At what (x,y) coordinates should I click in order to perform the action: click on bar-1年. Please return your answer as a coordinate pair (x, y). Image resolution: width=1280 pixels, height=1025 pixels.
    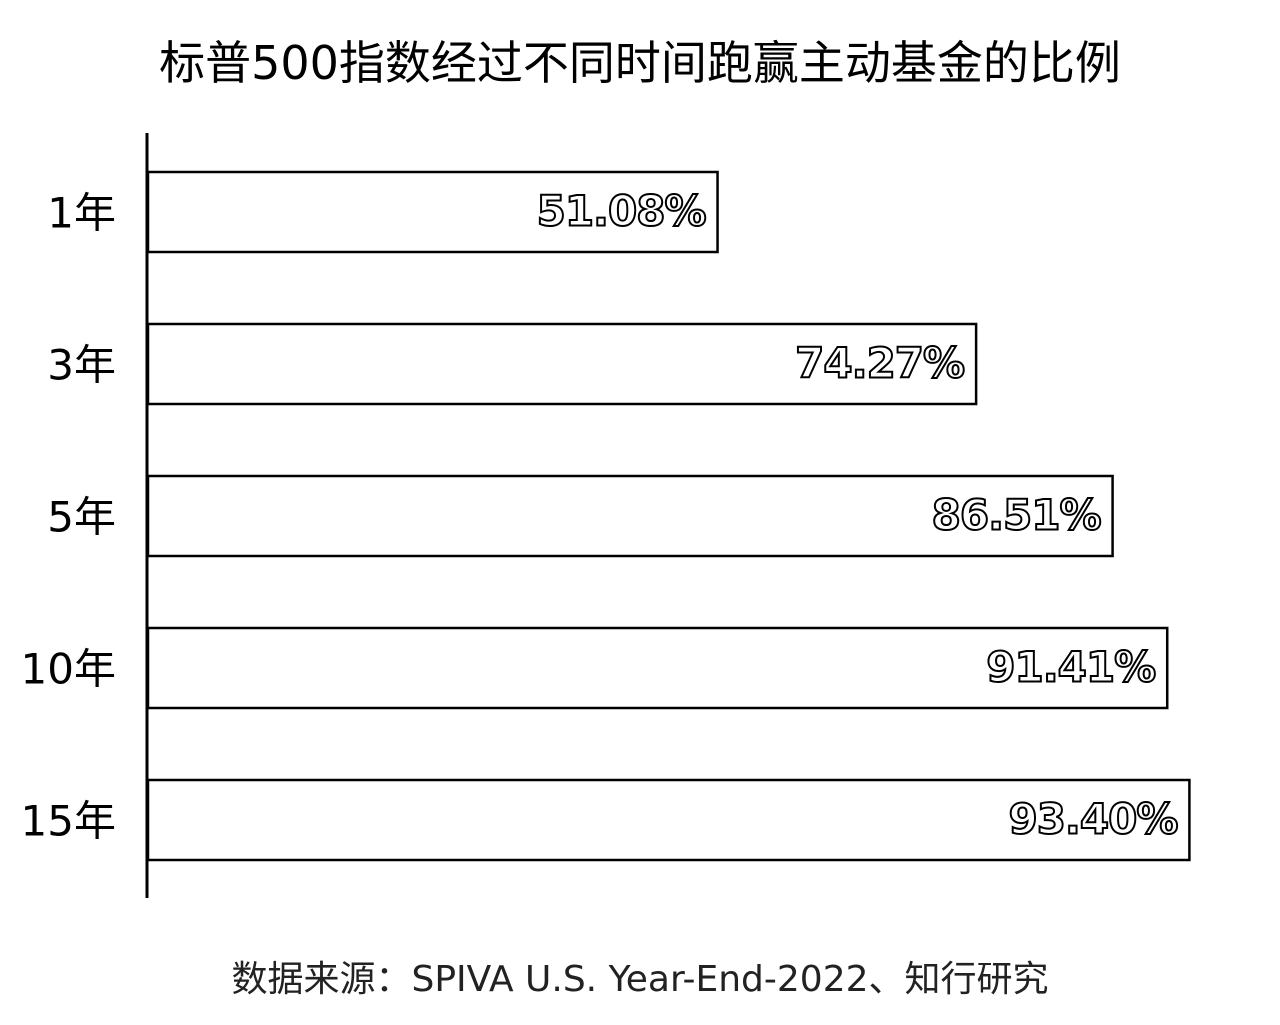
    Looking at the image, I should click on (432, 212).